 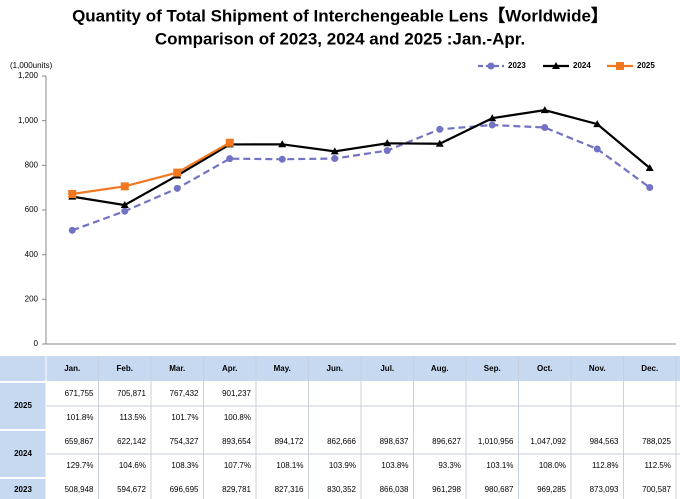 What do you see at coordinates (72, 368) in the screenshot?
I see `table-header: Jan.` at bounding box center [72, 368].